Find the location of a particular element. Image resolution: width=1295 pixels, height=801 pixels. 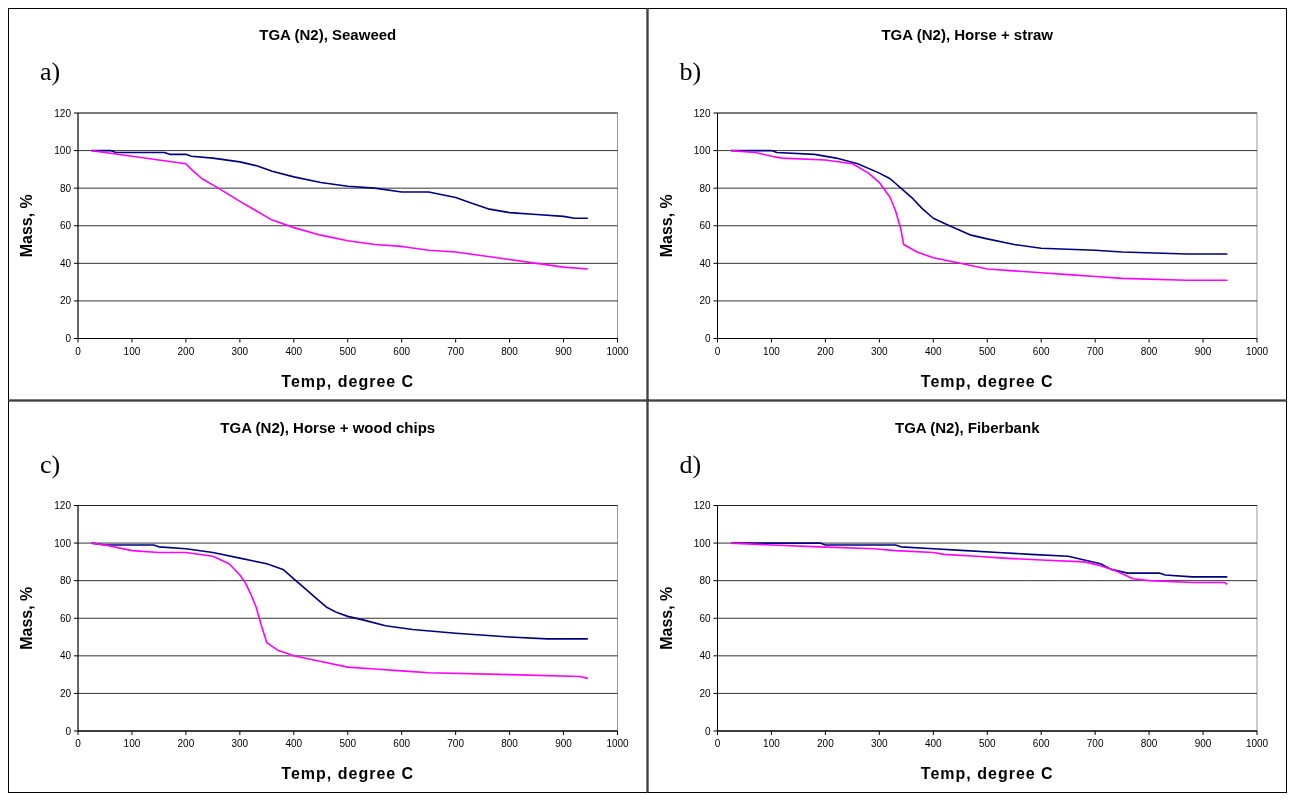

chart-title: TGA (N2), Horse + wood chips is located at coordinates (328, 427).